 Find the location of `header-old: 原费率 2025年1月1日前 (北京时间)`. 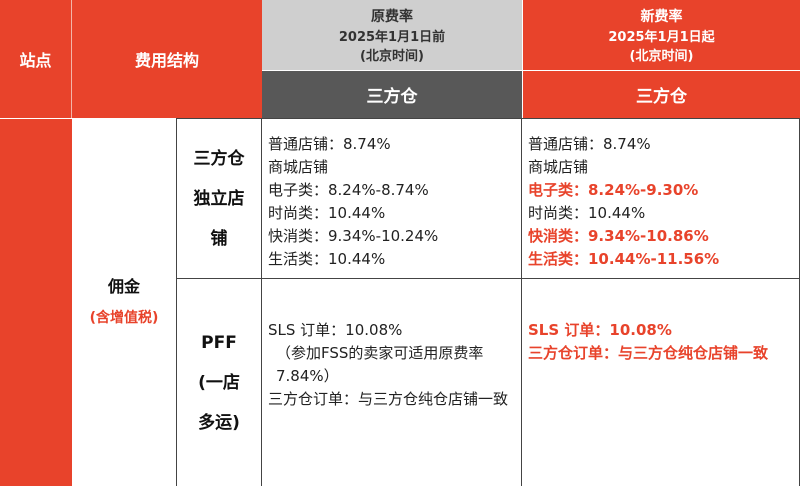

header-old: 原费率 2025年1月1日前 (北京时间) is located at coordinates (392, 35).